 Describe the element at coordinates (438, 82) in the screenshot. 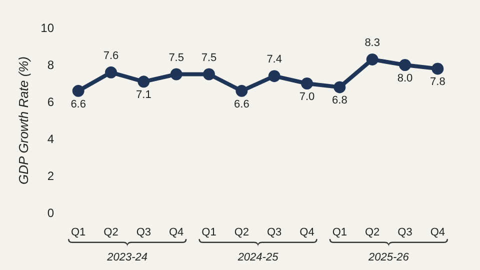

I see `data-label: 7.8` at that location.